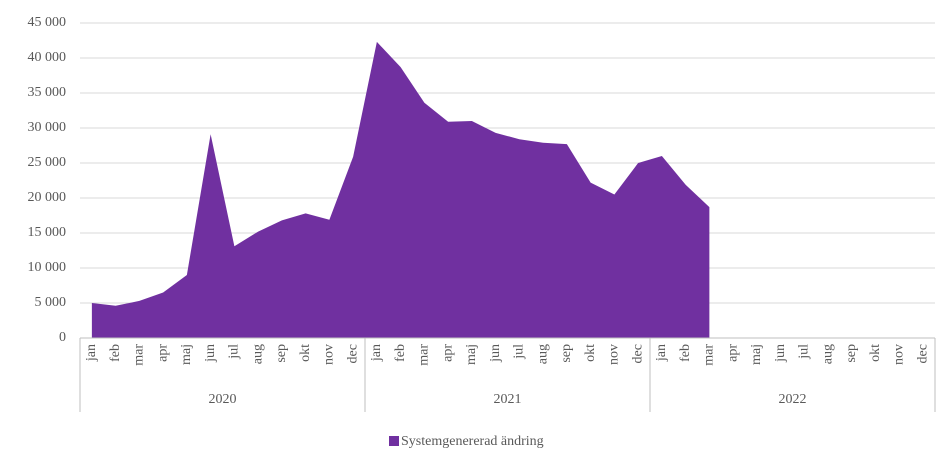  Describe the element at coordinates (51, 302) in the screenshot. I see `y-tick-label: 5 000` at that location.